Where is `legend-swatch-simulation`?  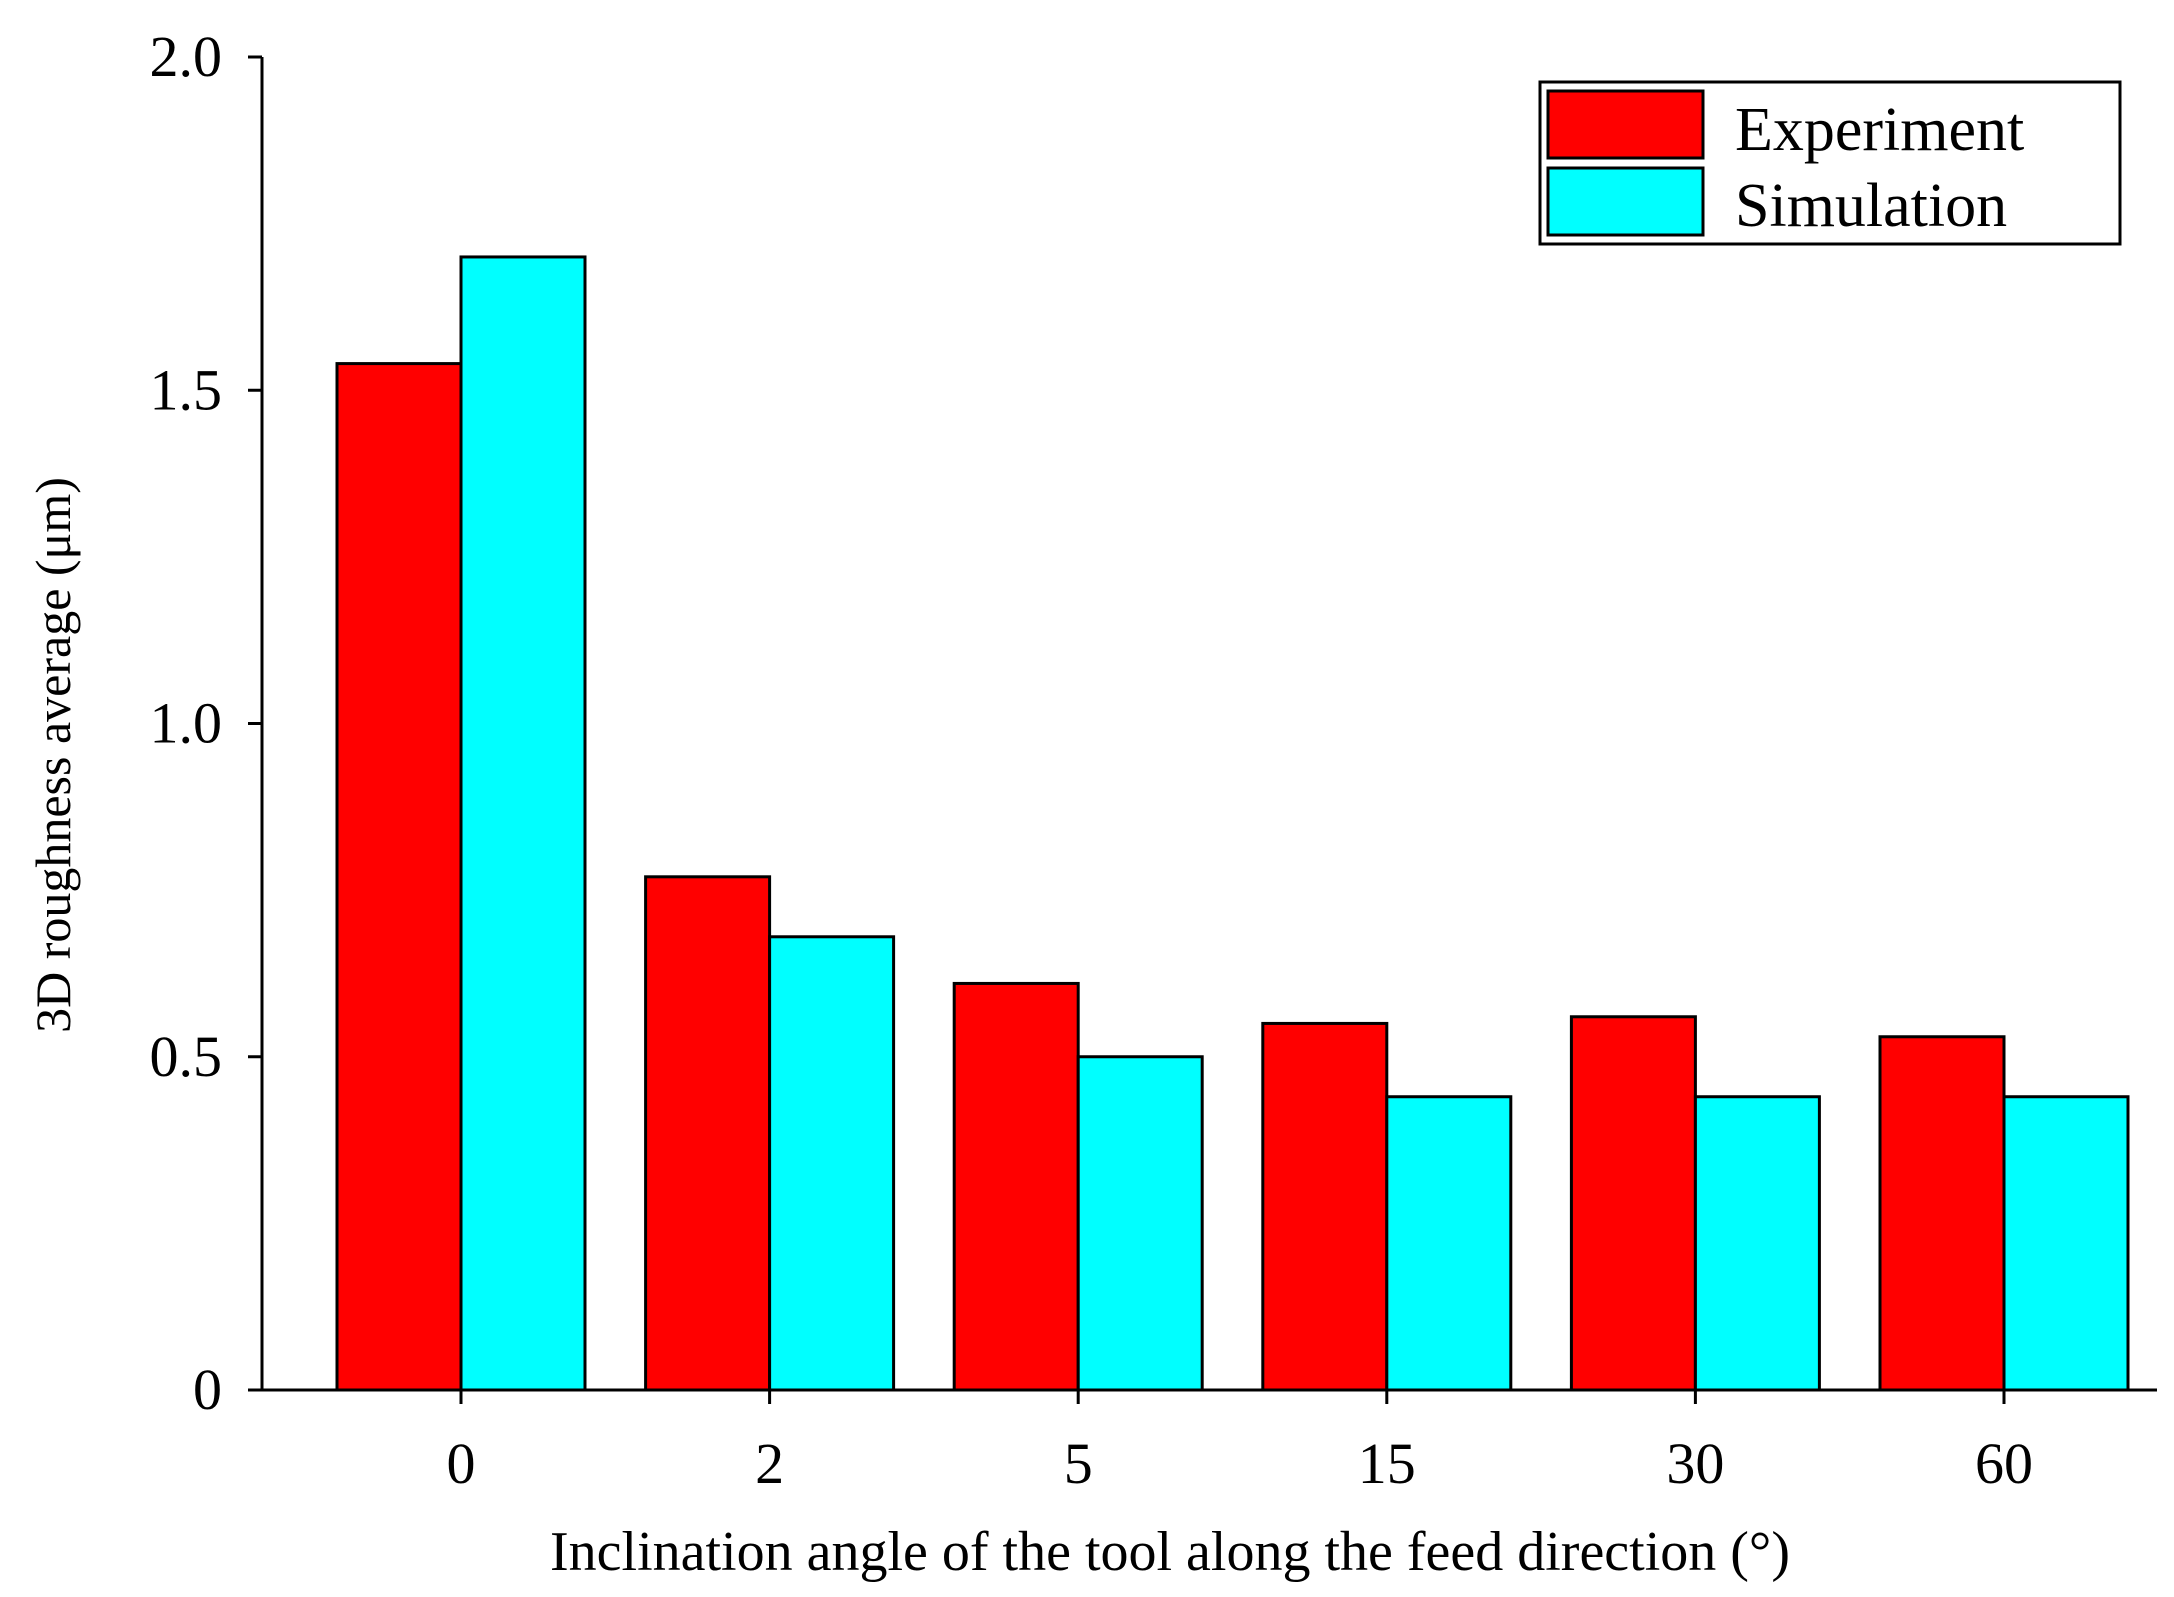
legend-swatch-simulation is located at coordinates (1625, 201).